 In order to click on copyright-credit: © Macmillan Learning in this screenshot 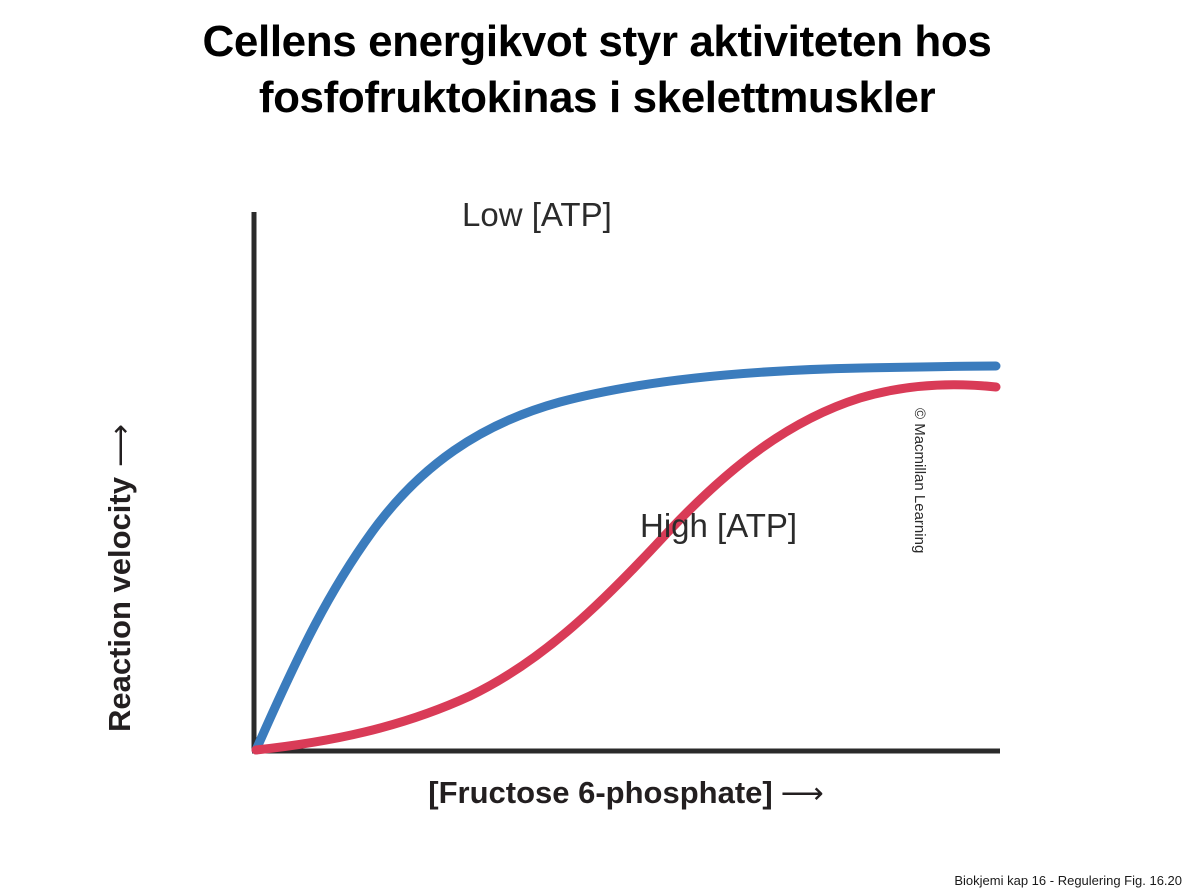, I will do `click(919, 481)`.